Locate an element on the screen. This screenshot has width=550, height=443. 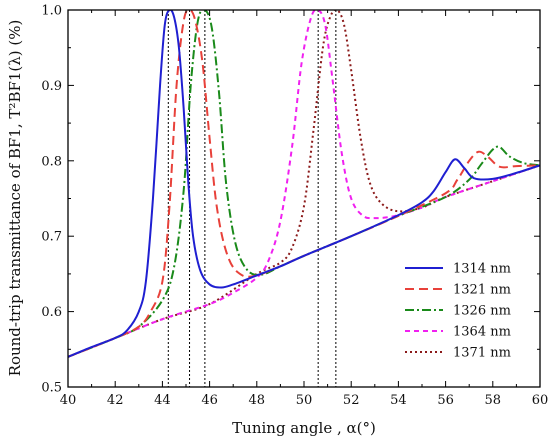
legend-label: 1371 nm is located at coordinates (482, 353).